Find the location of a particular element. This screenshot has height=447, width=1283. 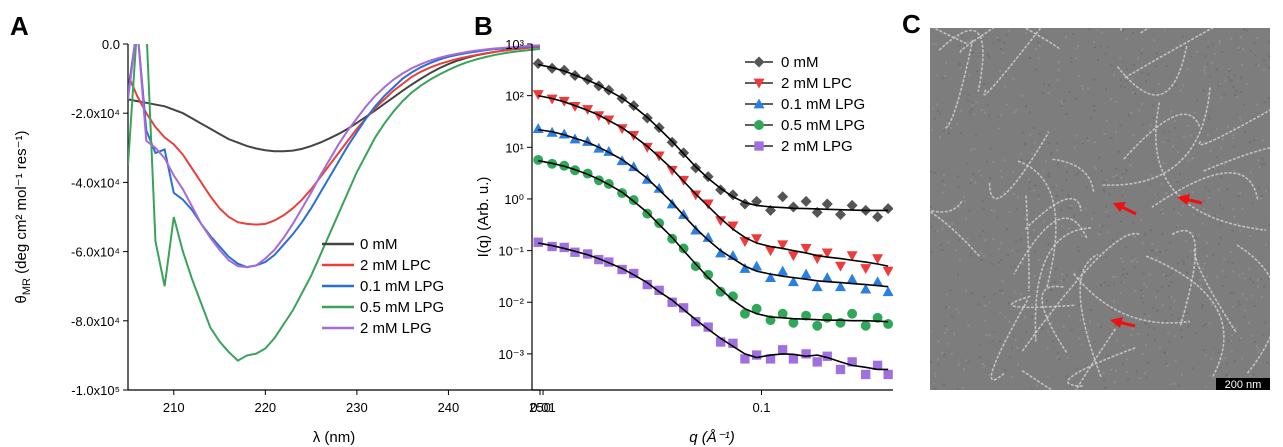

y-tick-label: 10² is located at coordinates (514, 96).